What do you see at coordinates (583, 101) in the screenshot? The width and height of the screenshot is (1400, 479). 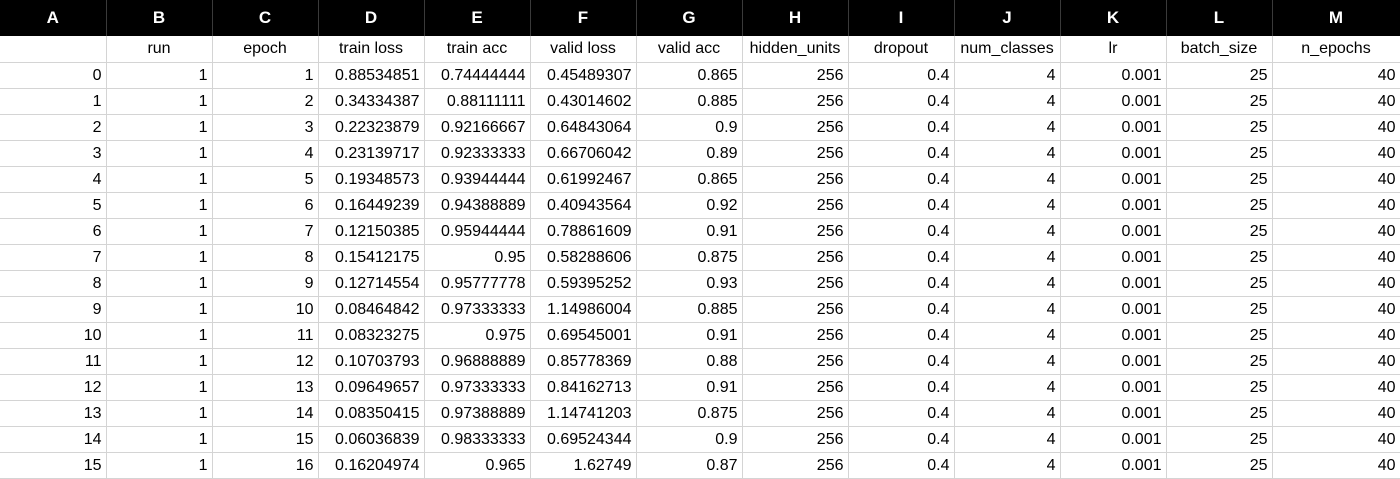 I see `cell-valid-loss: 0.43014602` at bounding box center [583, 101].